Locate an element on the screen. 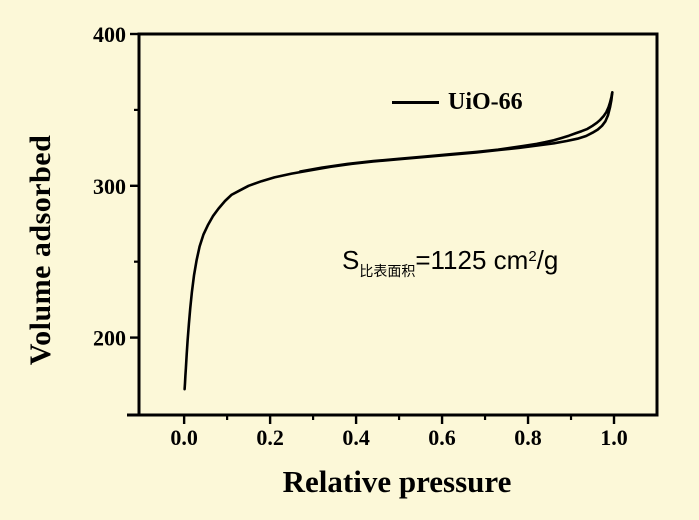 The width and height of the screenshot is (699, 520). legend: UiO-66 is located at coordinates (457, 101).